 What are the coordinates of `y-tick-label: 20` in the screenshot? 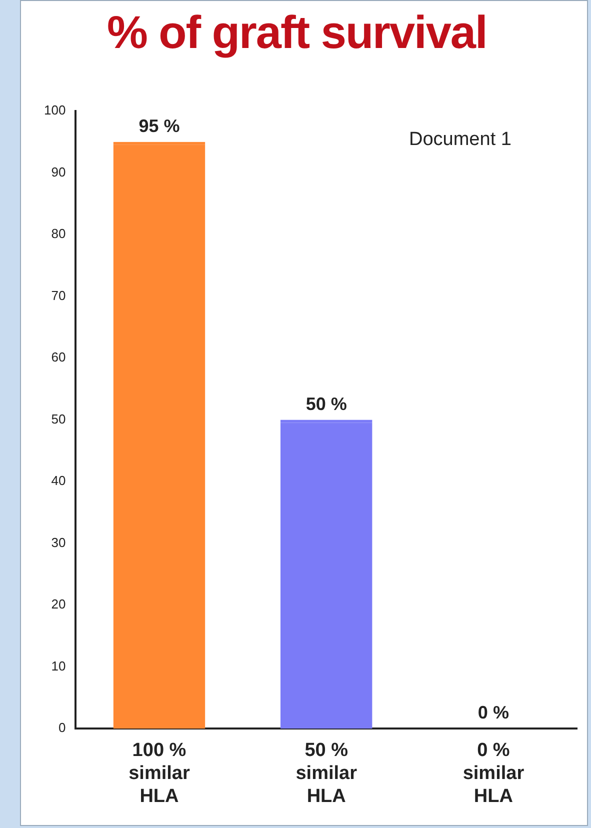 It's located at (58, 604).